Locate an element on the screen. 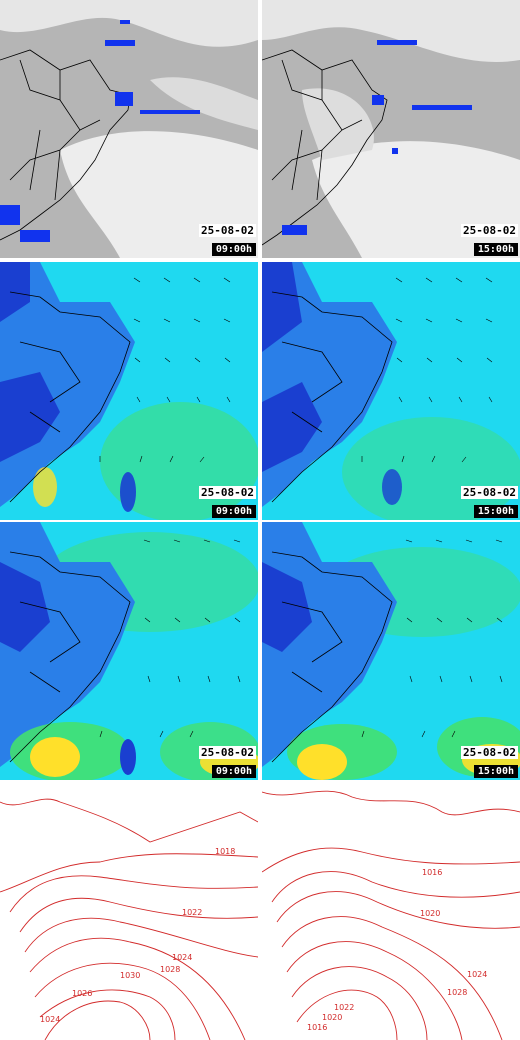 Image resolution: width=520 pixels, height=1040 pixels. isobar-label: 1026 is located at coordinates (82, 993).